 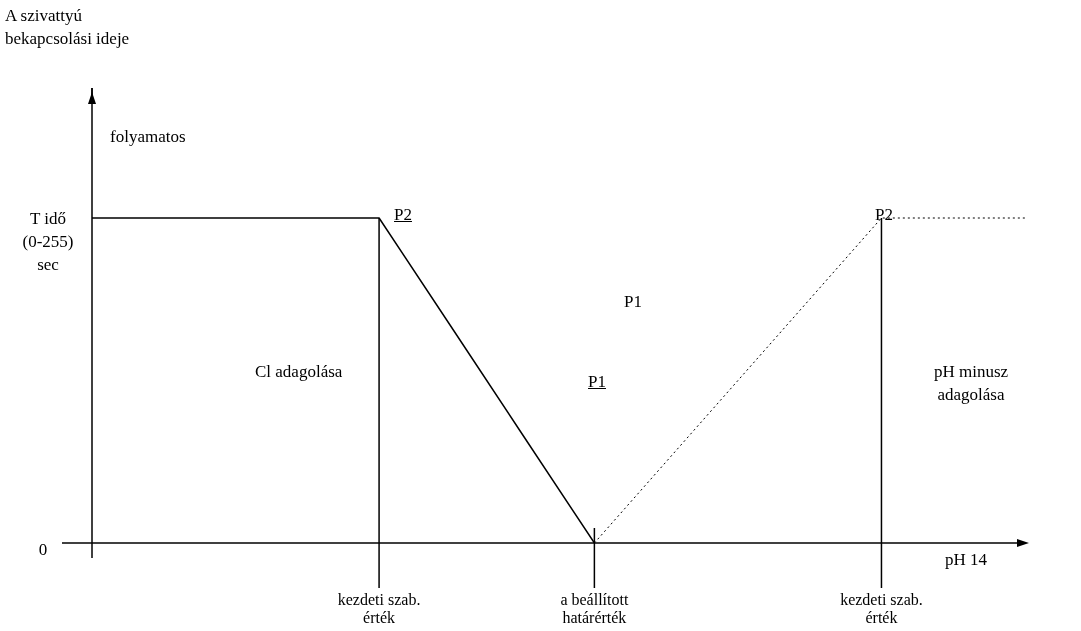 What do you see at coordinates (148, 137) in the screenshot?
I see `text: folyamatos` at bounding box center [148, 137].